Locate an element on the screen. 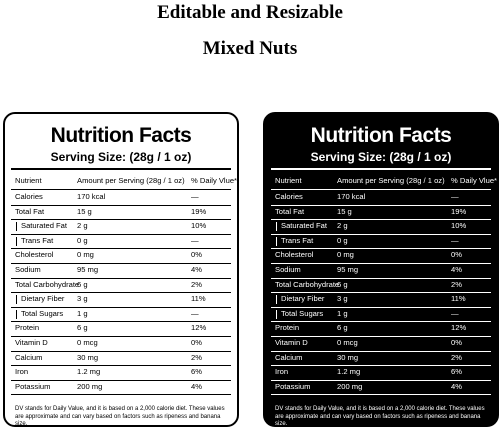 This screenshot has width=500, height=429. nutrient-amount: 95 mg is located at coordinates (88, 269).